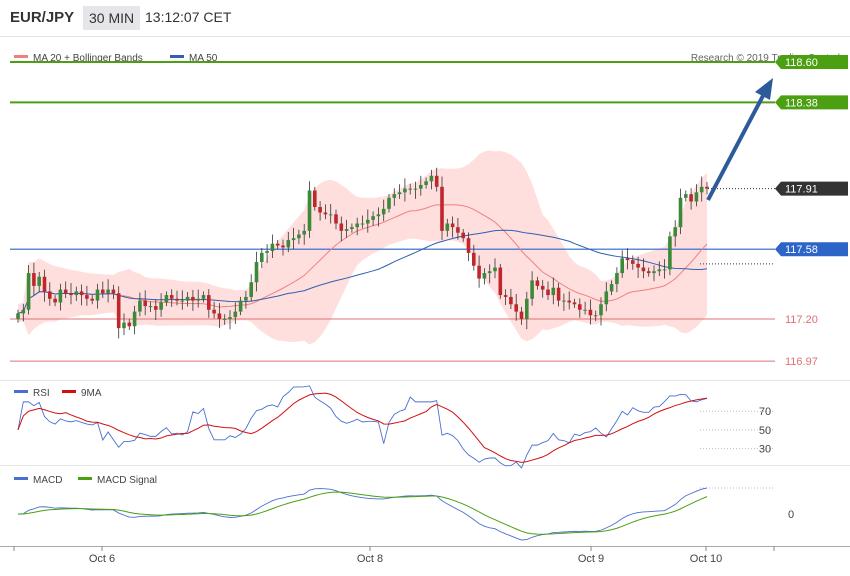 This screenshot has width=850, height=576. Describe the element at coordinates (88, 58) in the screenshot. I see `legend-ma20: MA 20 + Bollinger Bands` at that location.